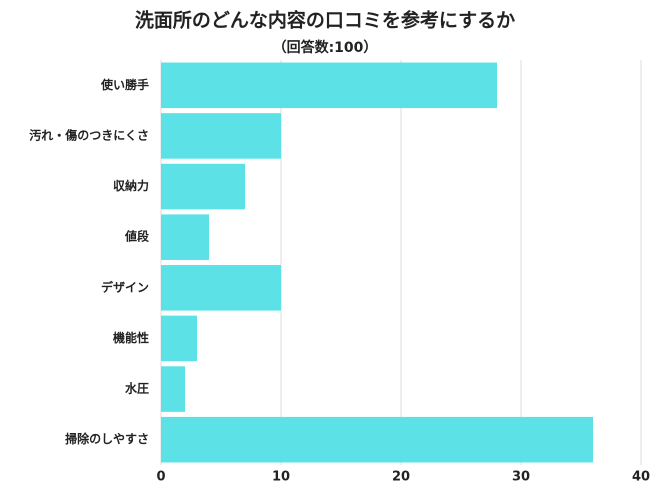 The width and height of the screenshot is (650, 488). What do you see at coordinates (137, 236) in the screenshot?
I see `y-tick-label: 値段` at bounding box center [137, 236].